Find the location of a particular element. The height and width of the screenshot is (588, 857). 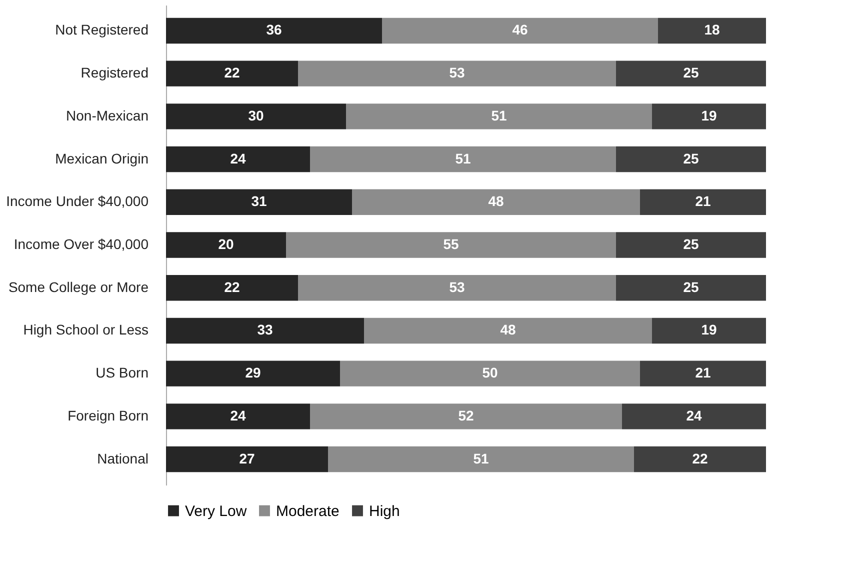

y-tick-label: Some College or More is located at coordinates (78, 286).